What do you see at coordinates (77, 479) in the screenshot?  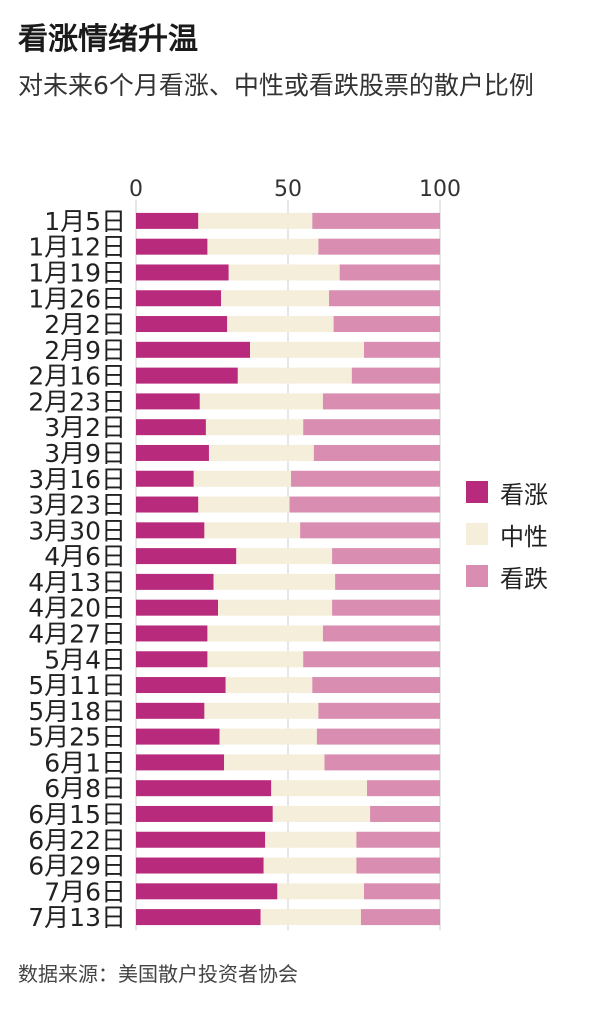 I see `y-tick-label: 3月16日` at bounding box center [77, 479].